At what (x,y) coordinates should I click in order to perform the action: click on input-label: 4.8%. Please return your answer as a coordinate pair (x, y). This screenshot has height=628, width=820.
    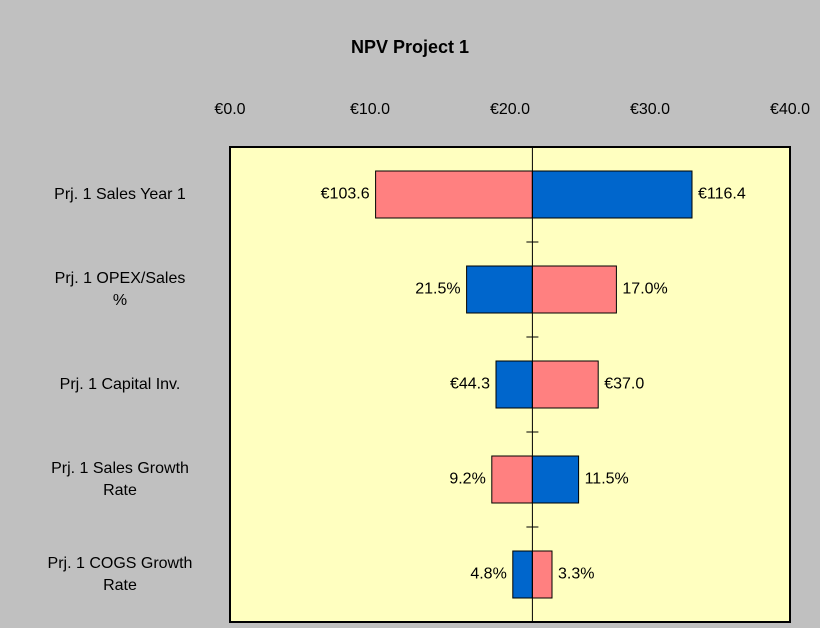
    Looking at the image, I should click on (488, 574).